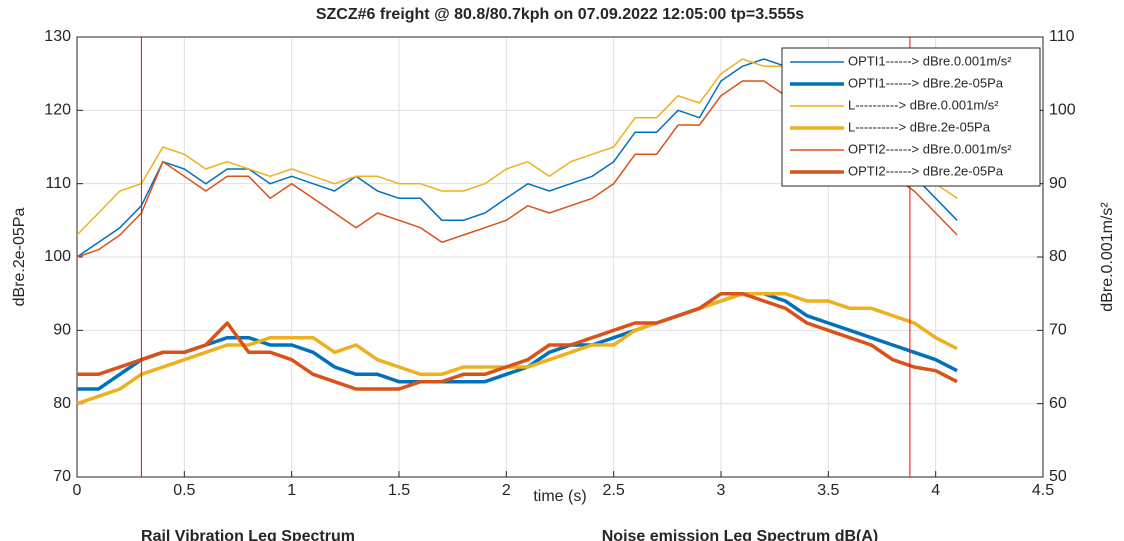 This screenshot has height=541, width=1124. What do you see at coordinates (1058, 403) in the screenshot?
I see `y2-tick-label: 60` at bounding box center [1058, 403].